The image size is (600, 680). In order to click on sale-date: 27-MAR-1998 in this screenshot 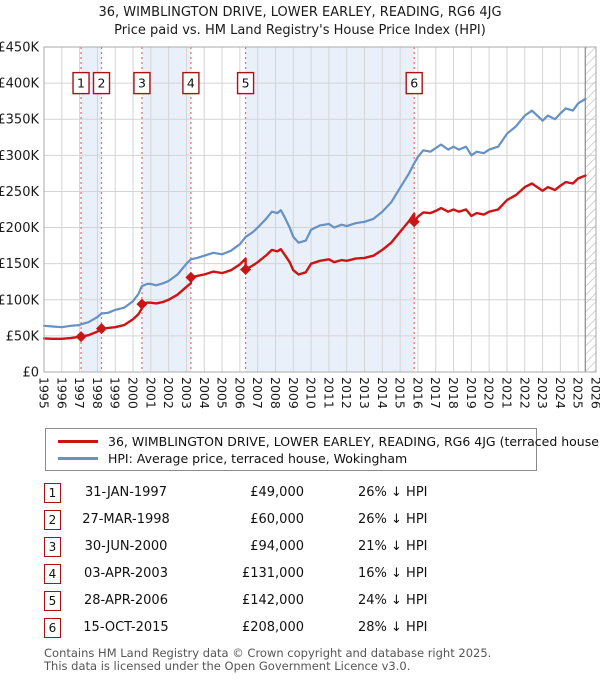, I will do `click(126, 519)`.